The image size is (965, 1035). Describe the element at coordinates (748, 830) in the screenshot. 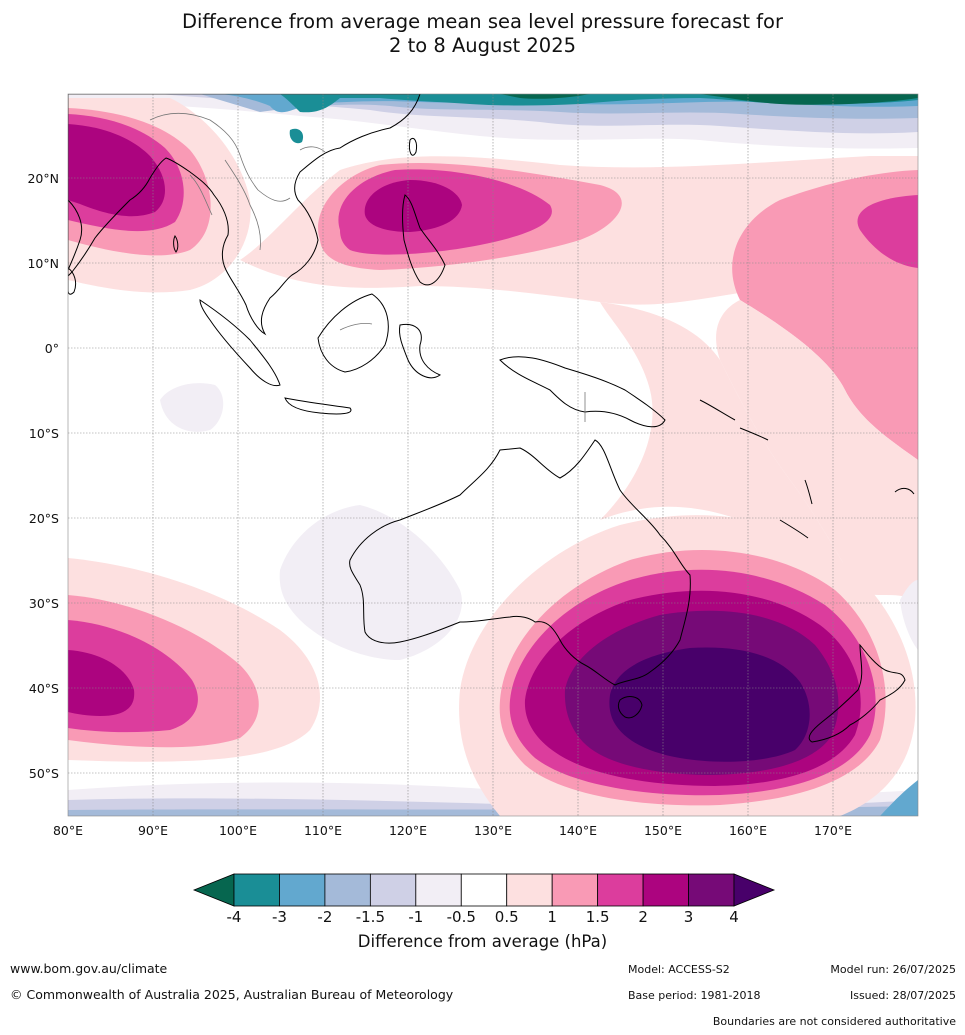

I see `lon-label: 160°E` at that location.